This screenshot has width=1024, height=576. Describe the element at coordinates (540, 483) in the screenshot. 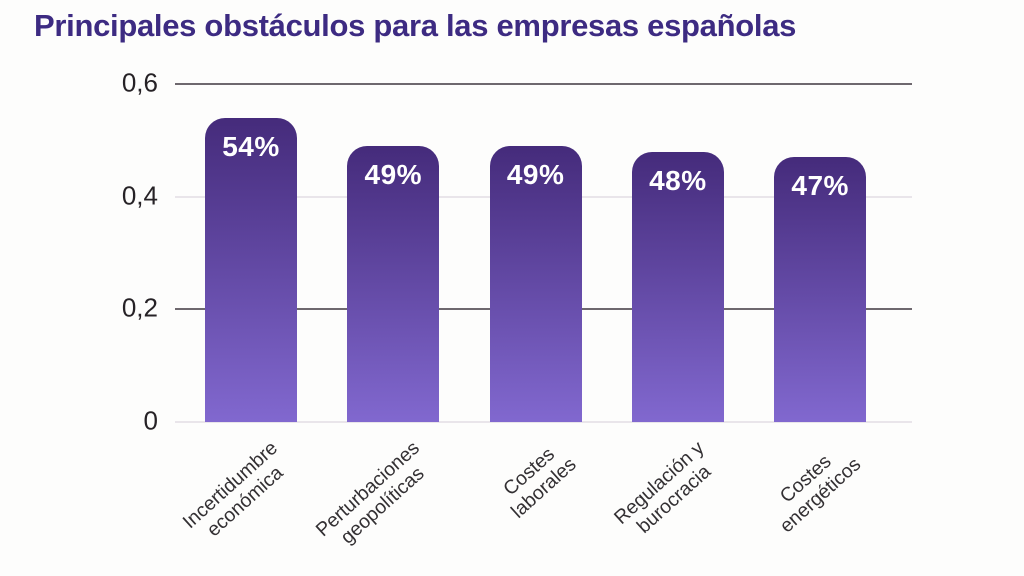

I see `x-axis-label: Costes laborales` at that location.